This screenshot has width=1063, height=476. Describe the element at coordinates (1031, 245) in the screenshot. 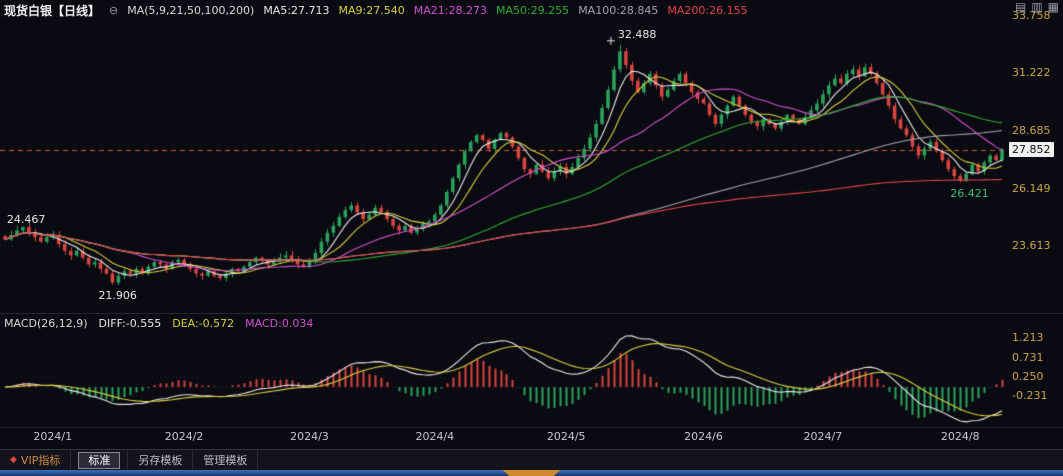

I see `price-axis-label: 23.613` at that location.